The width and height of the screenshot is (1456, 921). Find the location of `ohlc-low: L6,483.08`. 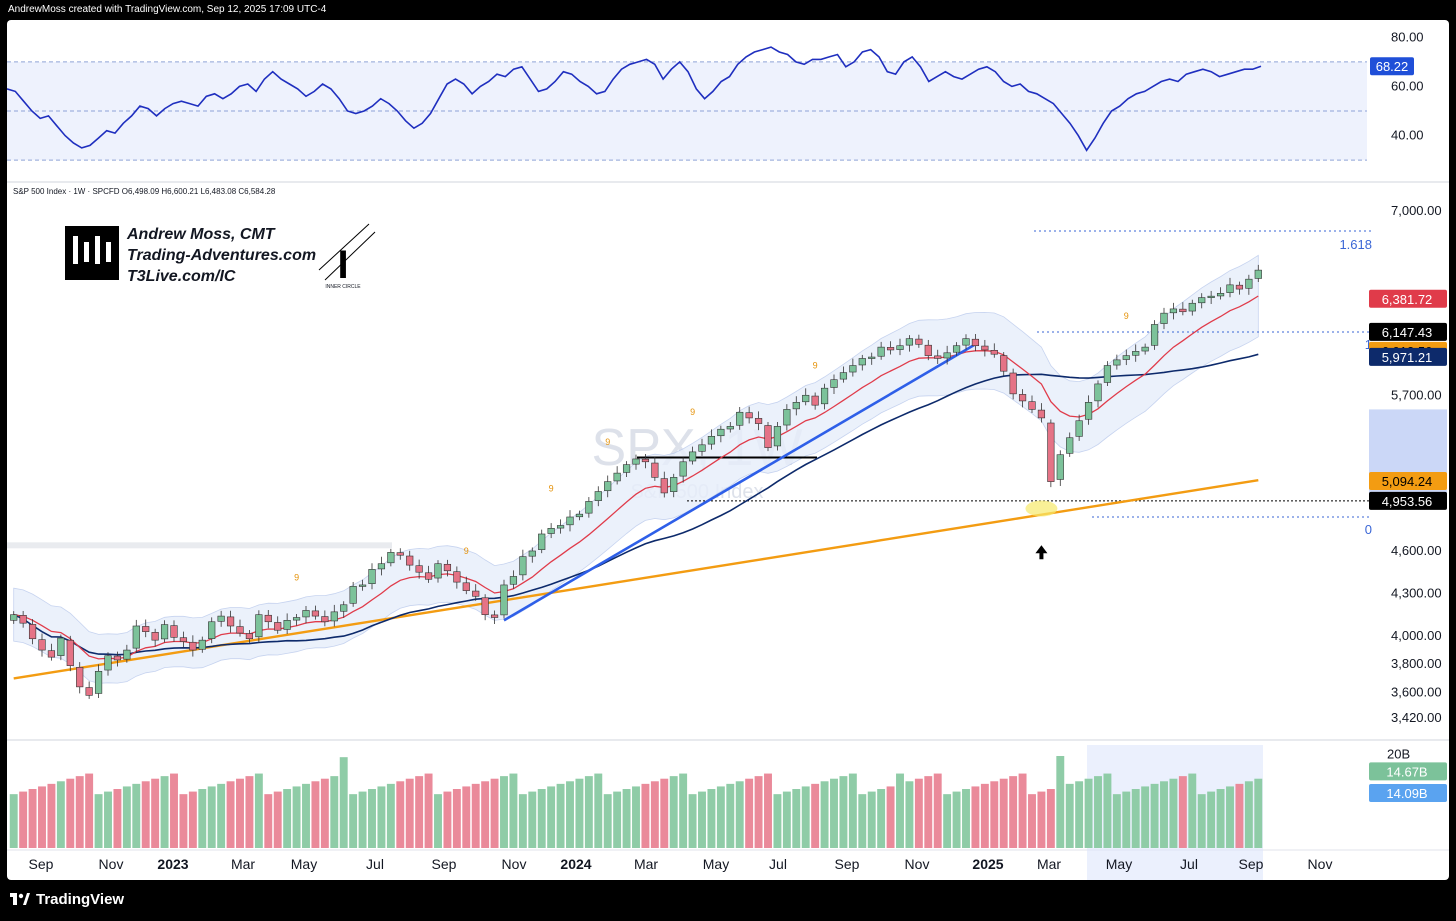

ohlc-low: L6,483.08 is located at coordinates (218, 191).